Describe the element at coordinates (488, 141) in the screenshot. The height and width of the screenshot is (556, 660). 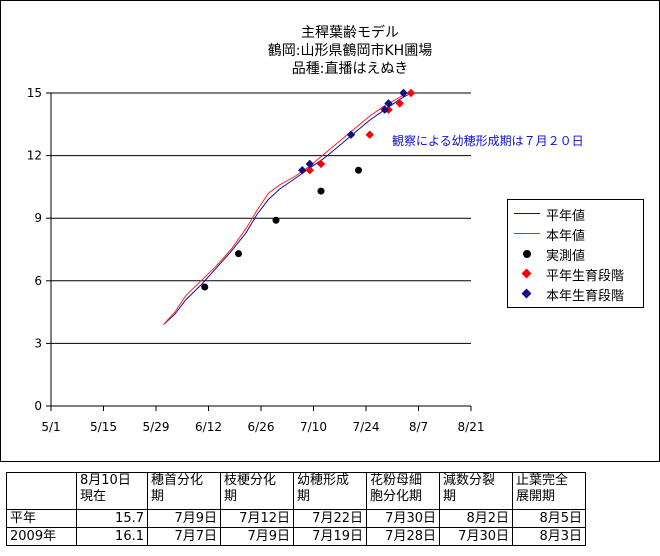
I see `annotation-text: 観察による幼穂形成期は７月２０日` at that location.